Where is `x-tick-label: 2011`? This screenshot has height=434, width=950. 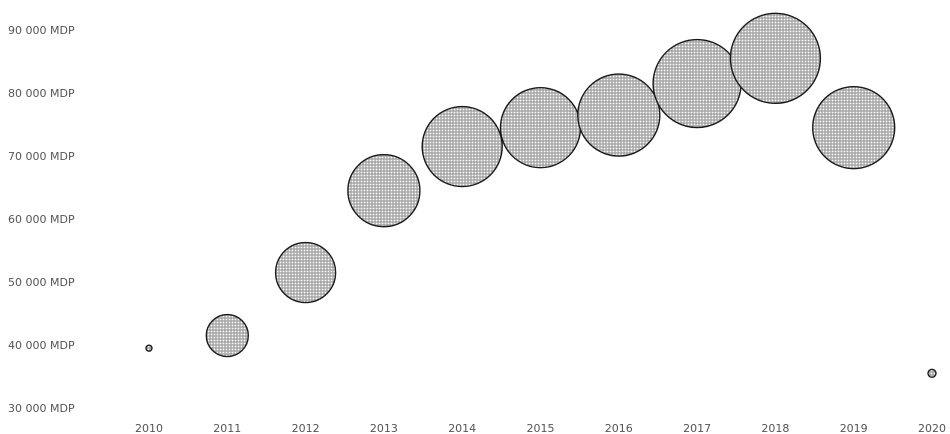 x-tick-label: 2011 is located at coordinates (227, 428).